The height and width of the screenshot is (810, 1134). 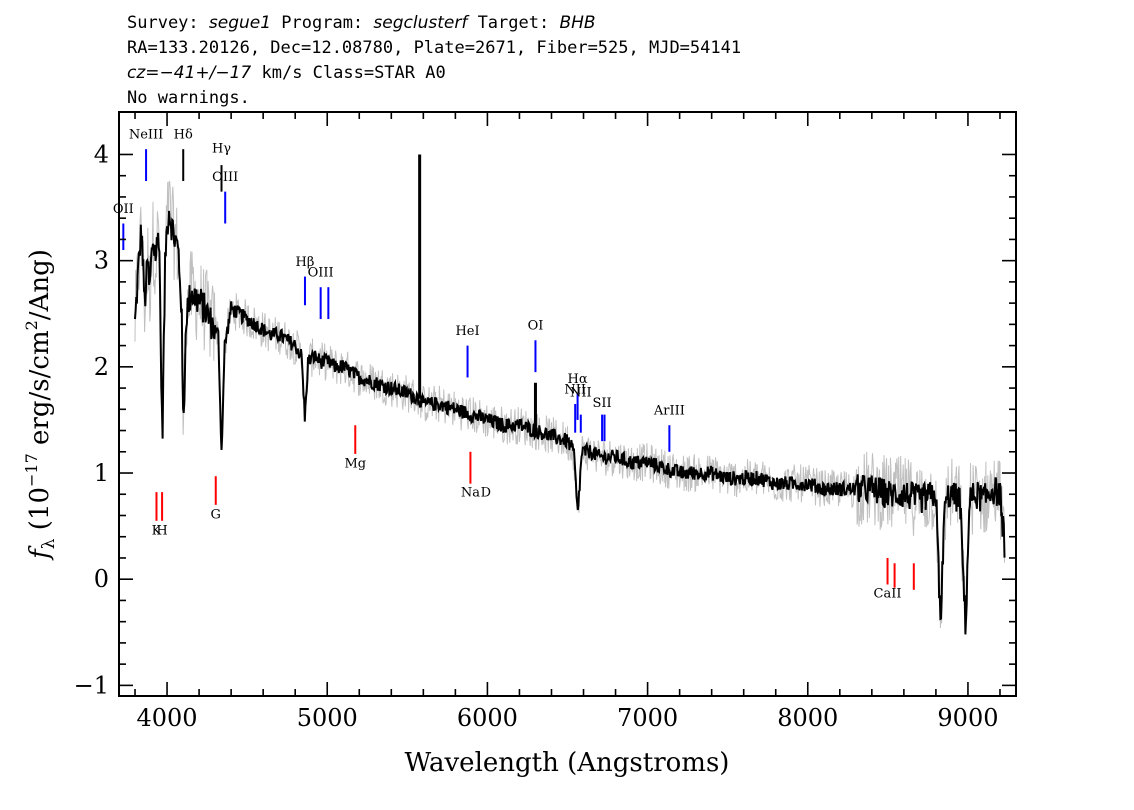 I want to click on absorption-line-label: K, so click(x=157, y=531).